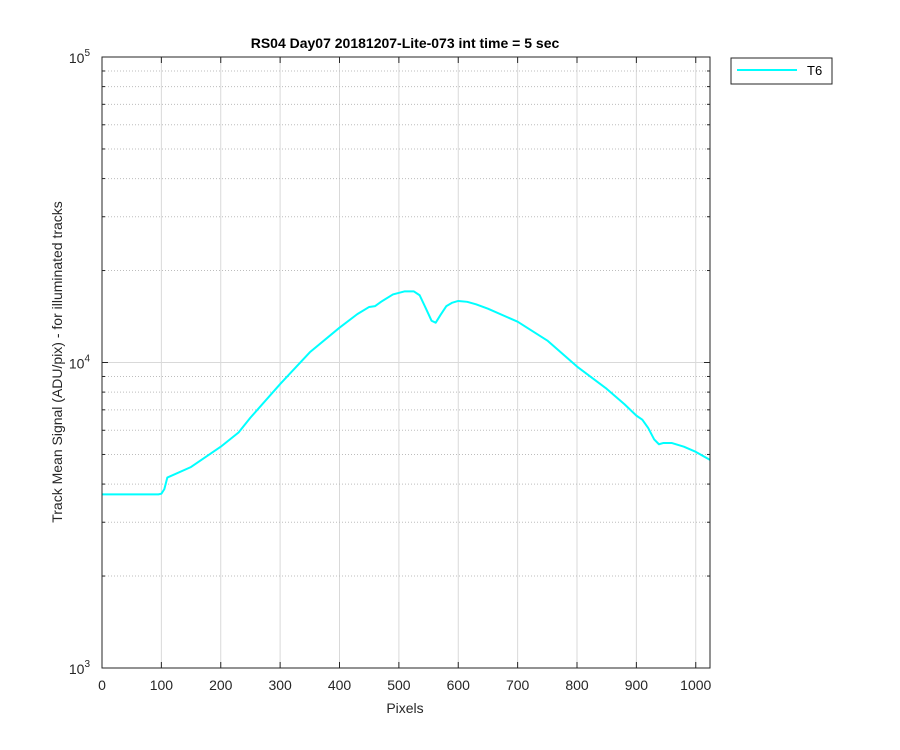 The image size is (900, 750). Describe the element at coordinates (340, 685) in the screenshot. I see `x-tick-label: 400` at that location.